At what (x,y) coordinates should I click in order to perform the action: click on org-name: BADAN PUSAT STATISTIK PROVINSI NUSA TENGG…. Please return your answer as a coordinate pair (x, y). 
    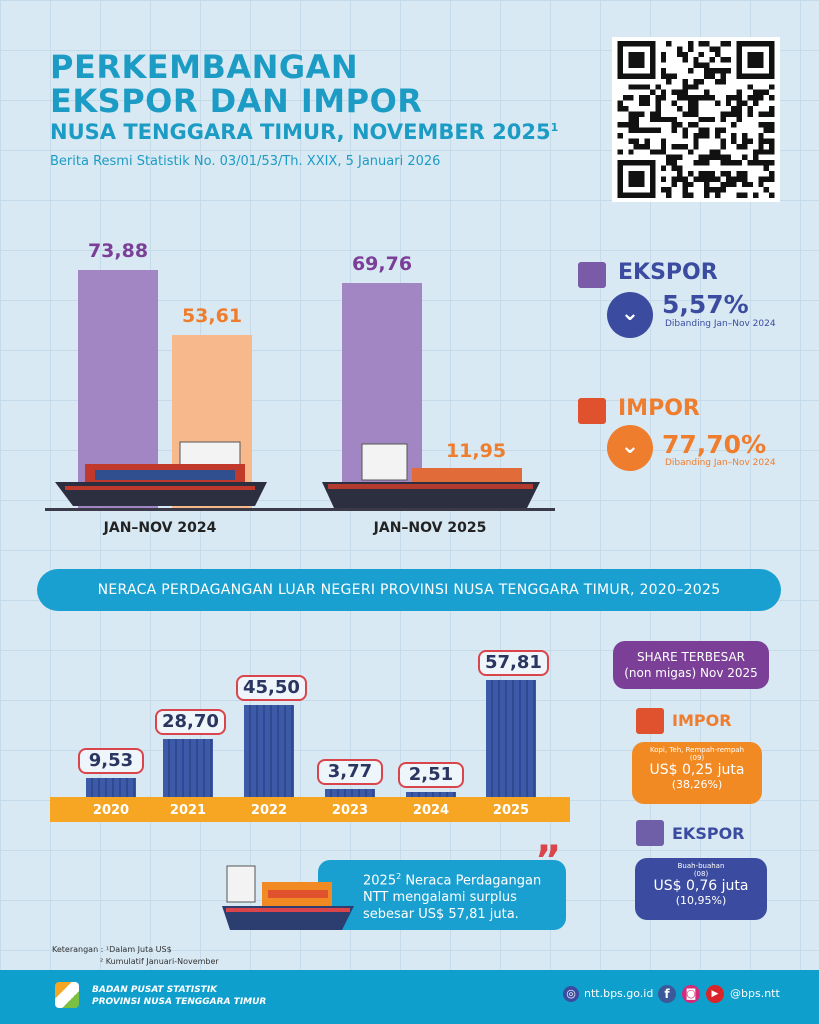
    Looking at the image, I should click on (179, 996).